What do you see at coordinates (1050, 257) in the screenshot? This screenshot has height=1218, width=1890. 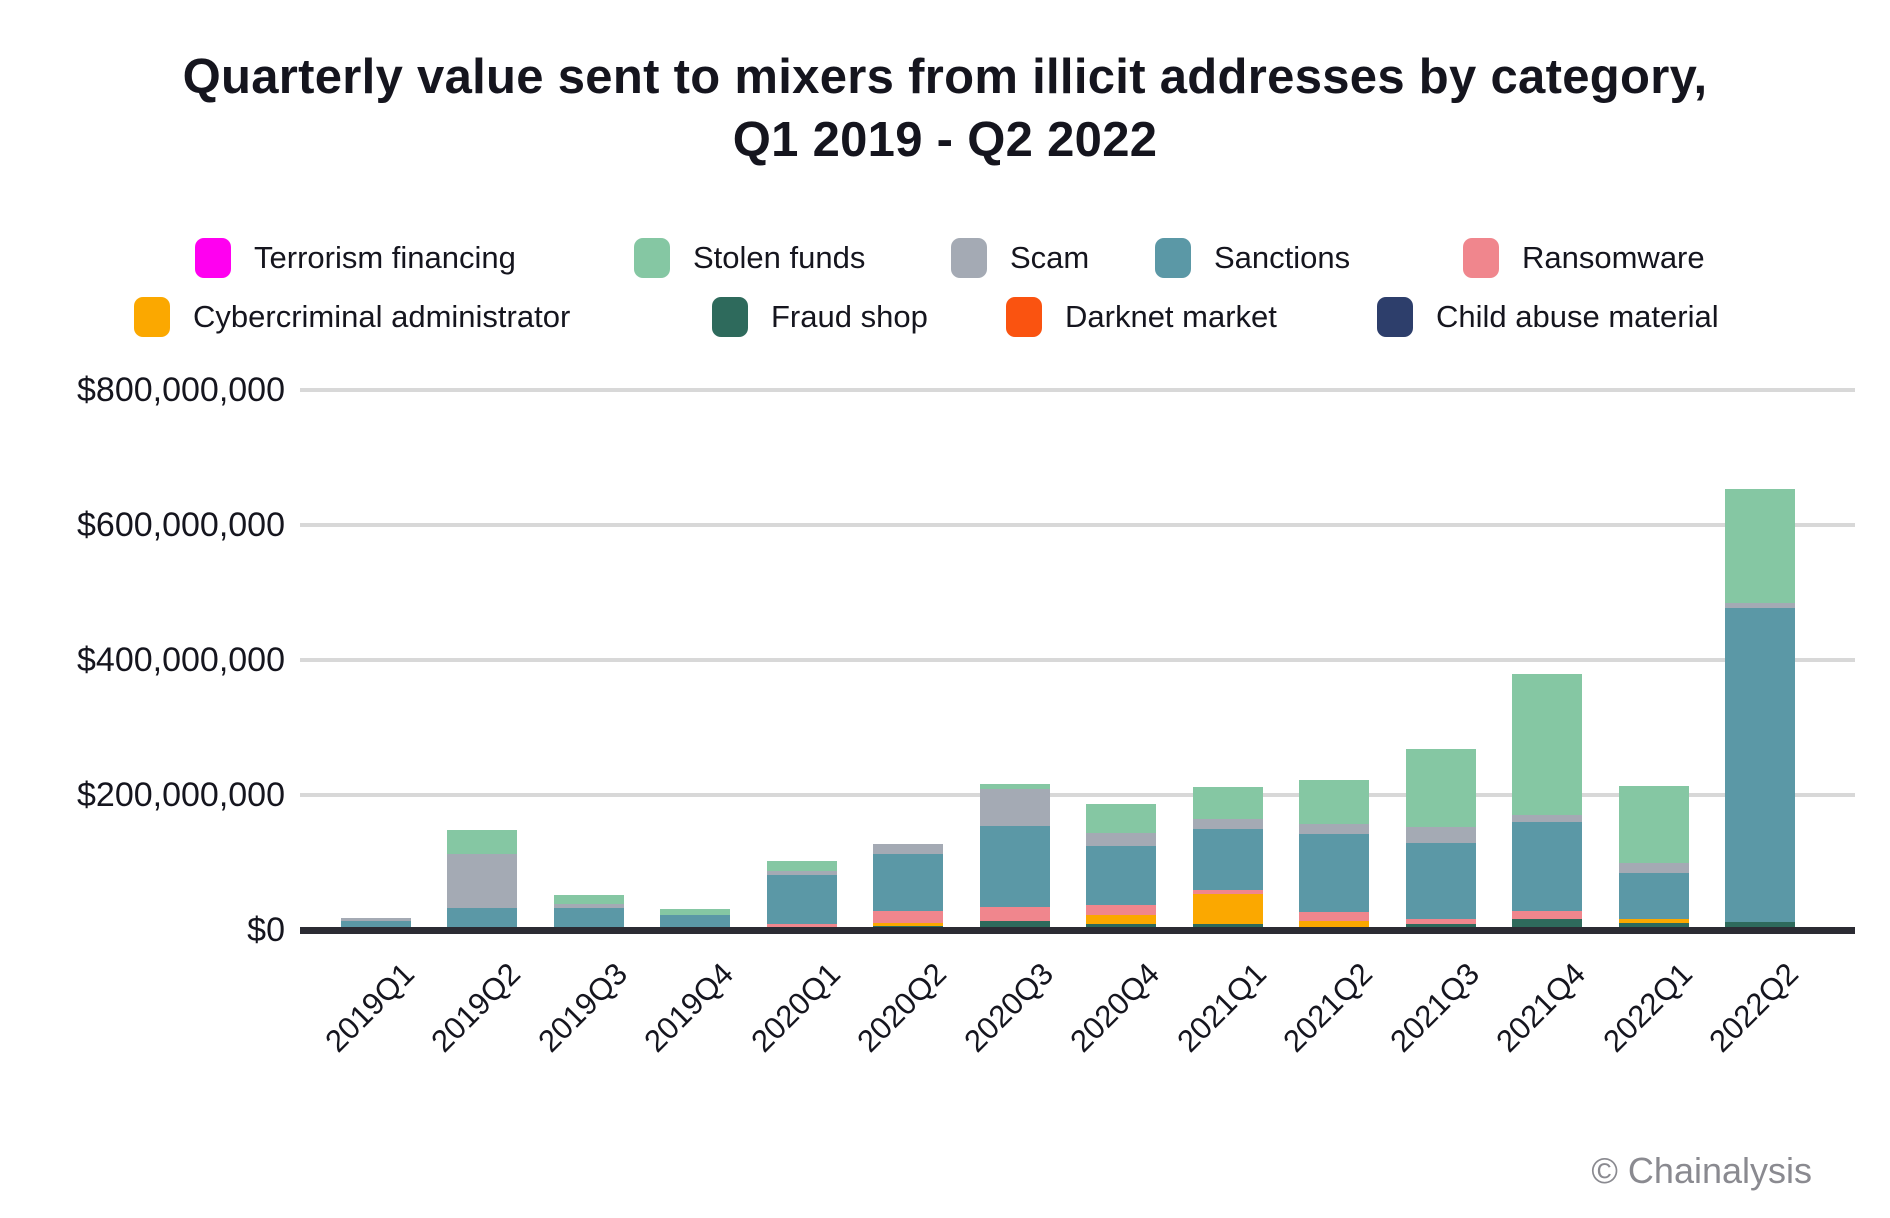 I see `legend-label: Scam` at bounding box center [1050, 257].